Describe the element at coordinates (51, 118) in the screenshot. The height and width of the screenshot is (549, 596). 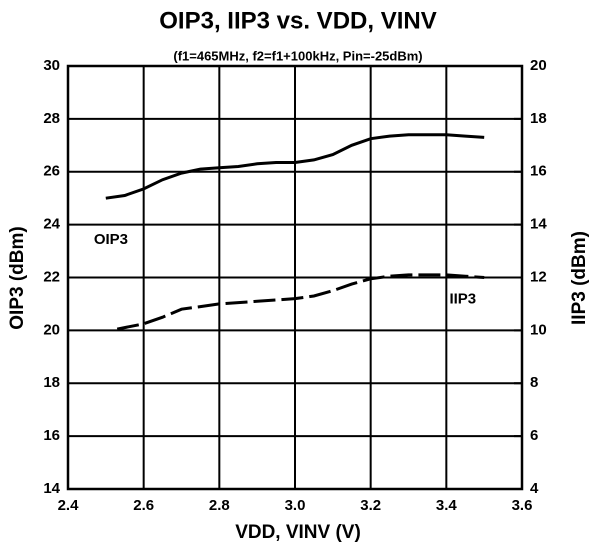
I see `y-tick-label: 28` at that location.